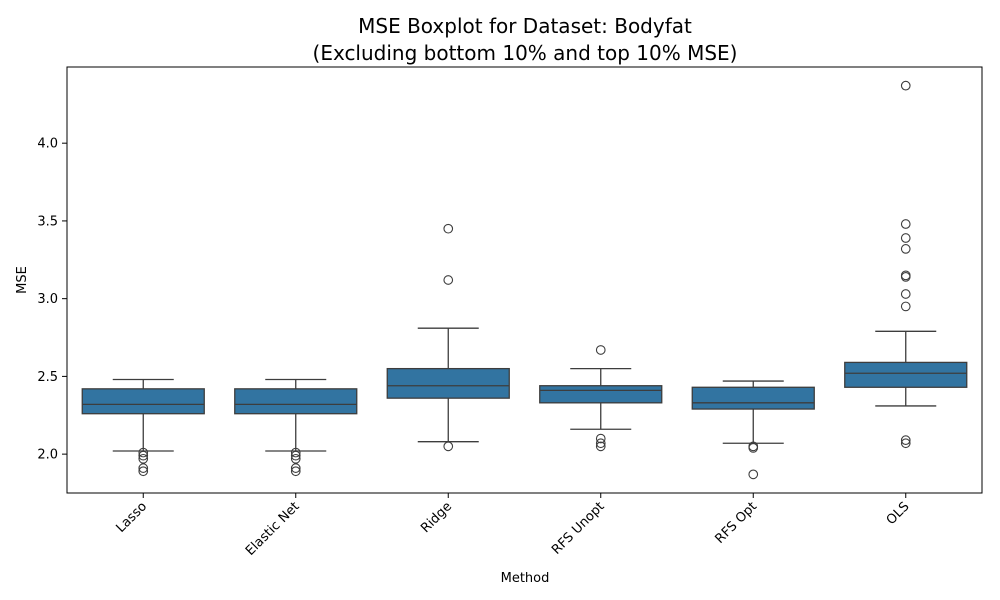 The height and width of the screenshot is (600, 1000). Describe the element at coordinates (436, 517) in the screenshot. I see `x-tick-label: Ridge` at that location.